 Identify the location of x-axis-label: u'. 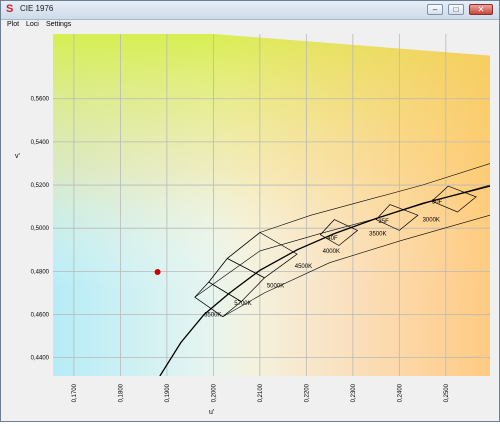
(211, 412).